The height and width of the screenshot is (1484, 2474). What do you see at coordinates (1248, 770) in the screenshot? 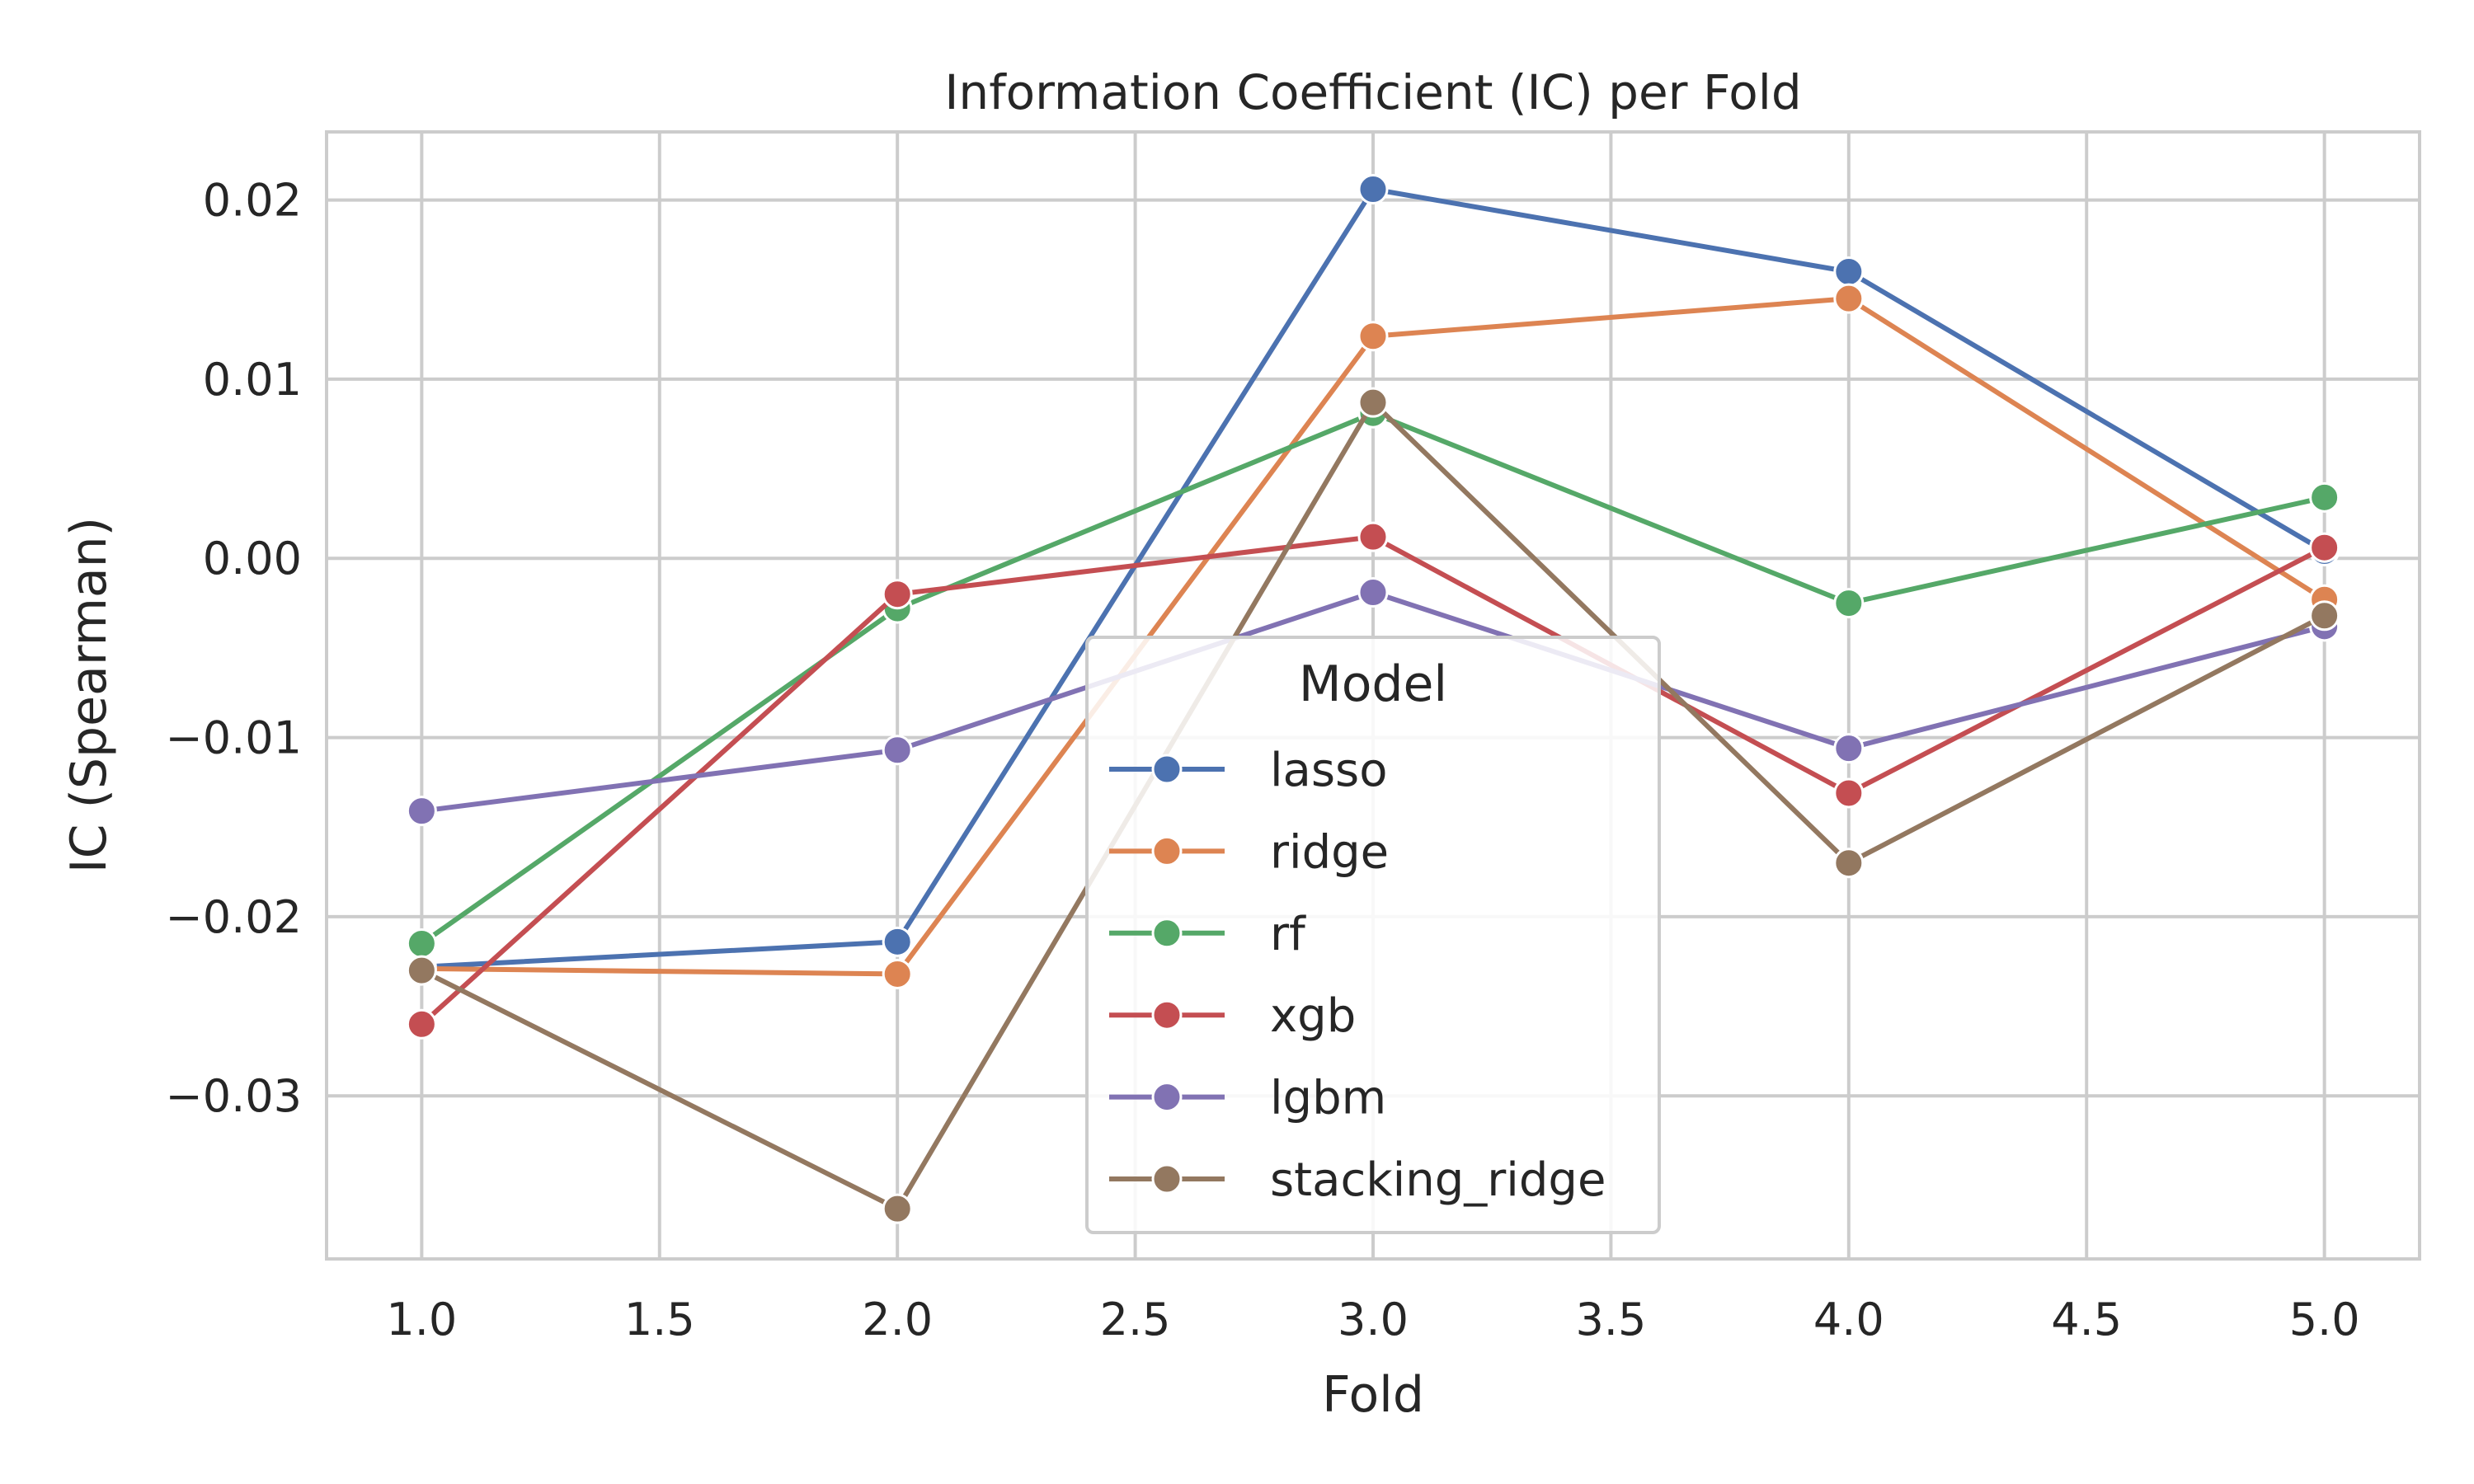
I see `legend-item-lasso: lasso` at bounding box center [1248, 770].